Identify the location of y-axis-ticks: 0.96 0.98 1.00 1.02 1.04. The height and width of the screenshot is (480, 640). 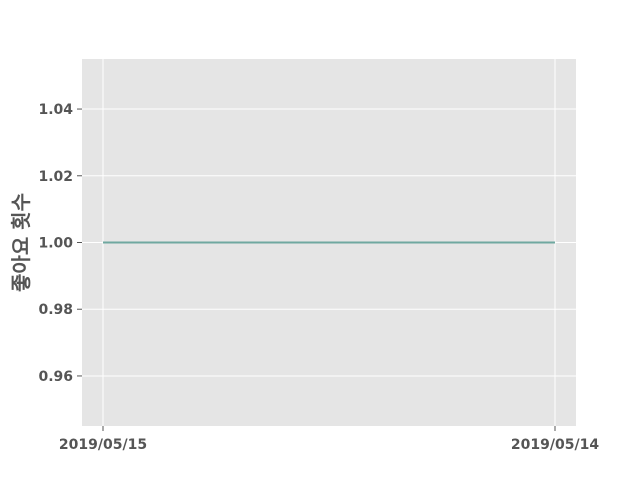
(60, 243).